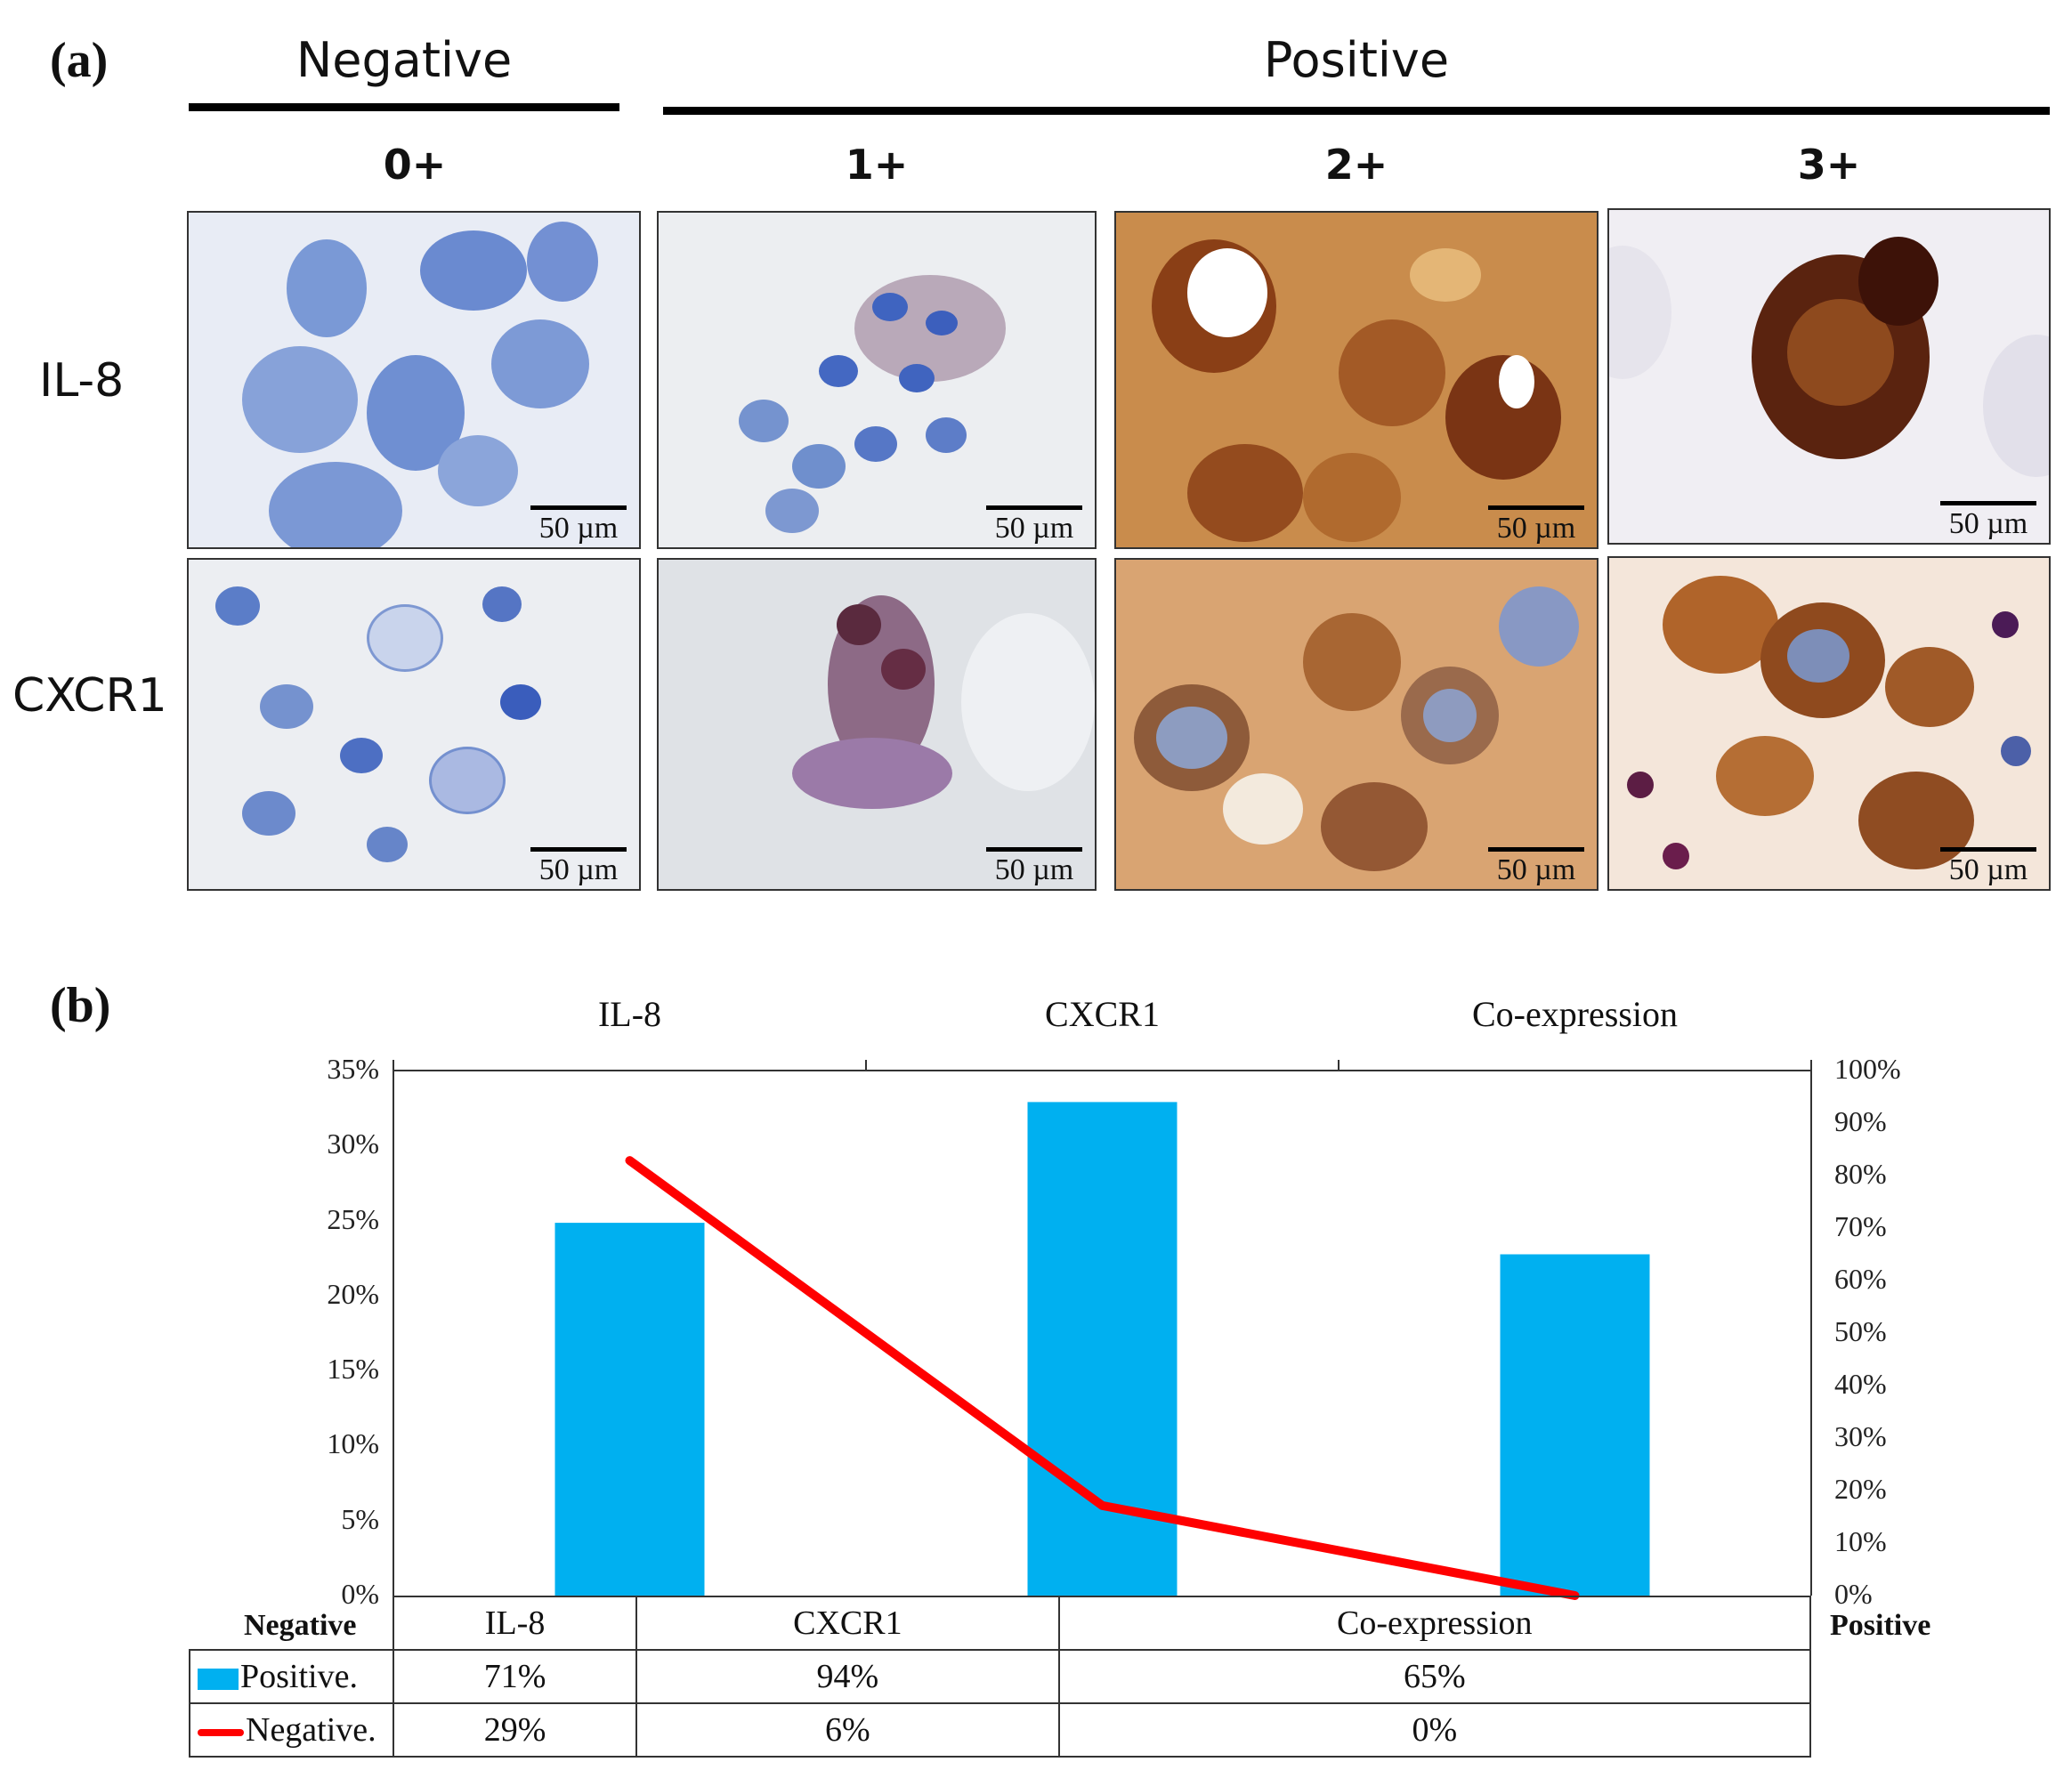 This screenshot has width=2072, height=1770. What do you see at coordinates (877, 724) in the screenshot?
I see `micrograph-cxcr1-1: 50 µm` at bounding box center [877, 724].